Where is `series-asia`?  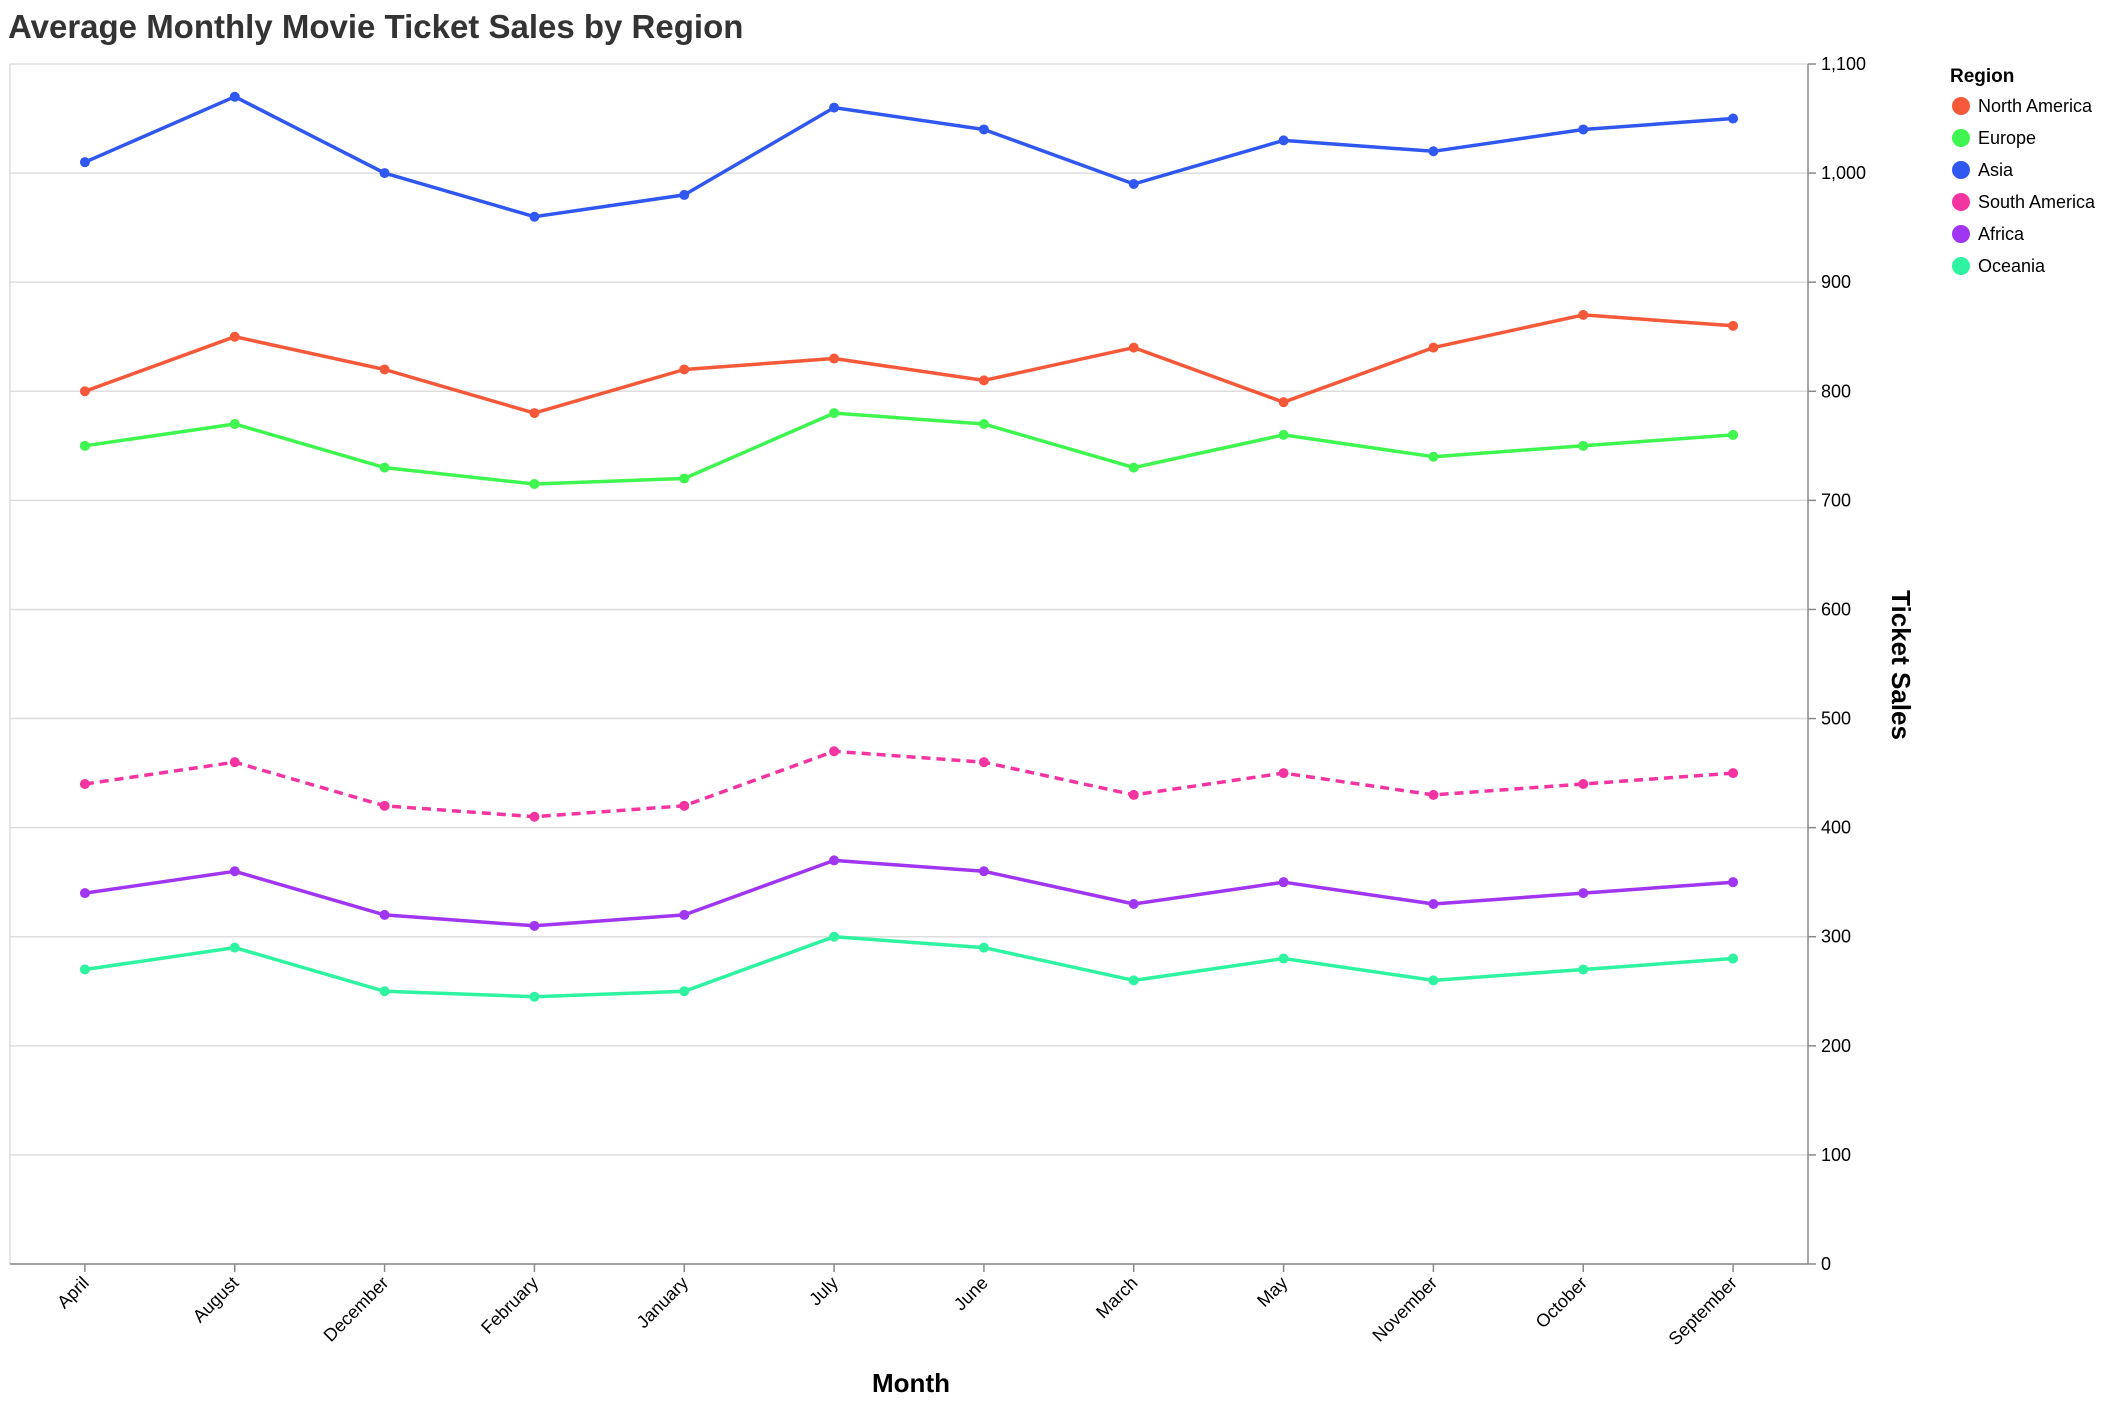 series-asia is located at coordinates (909, 156).